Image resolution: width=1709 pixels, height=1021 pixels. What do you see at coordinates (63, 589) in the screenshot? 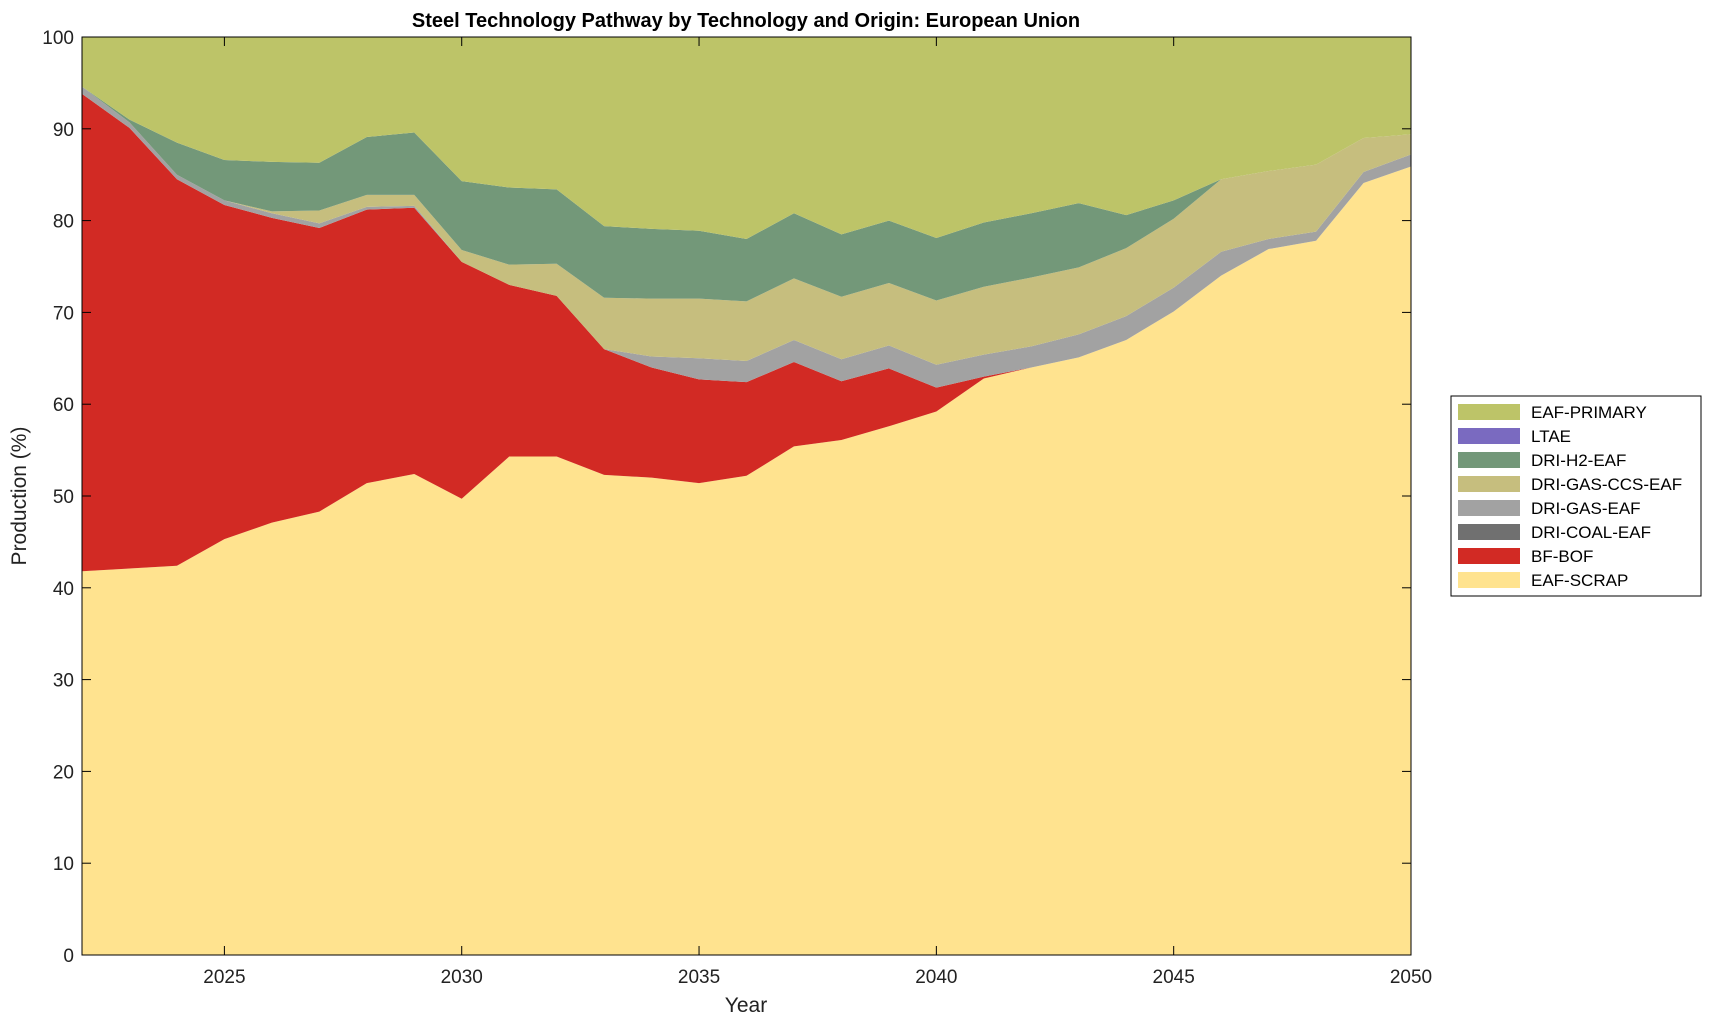
I see `y-tick-label: 40` at bounding box center [63, 589].